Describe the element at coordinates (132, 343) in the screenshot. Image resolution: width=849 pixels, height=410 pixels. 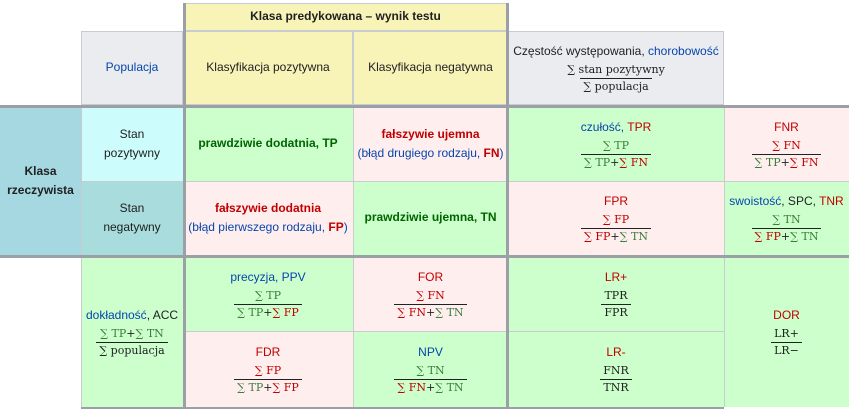
I see `accuracy-formula: ∑ TP+∑ TN ∑ populacja` at that location.